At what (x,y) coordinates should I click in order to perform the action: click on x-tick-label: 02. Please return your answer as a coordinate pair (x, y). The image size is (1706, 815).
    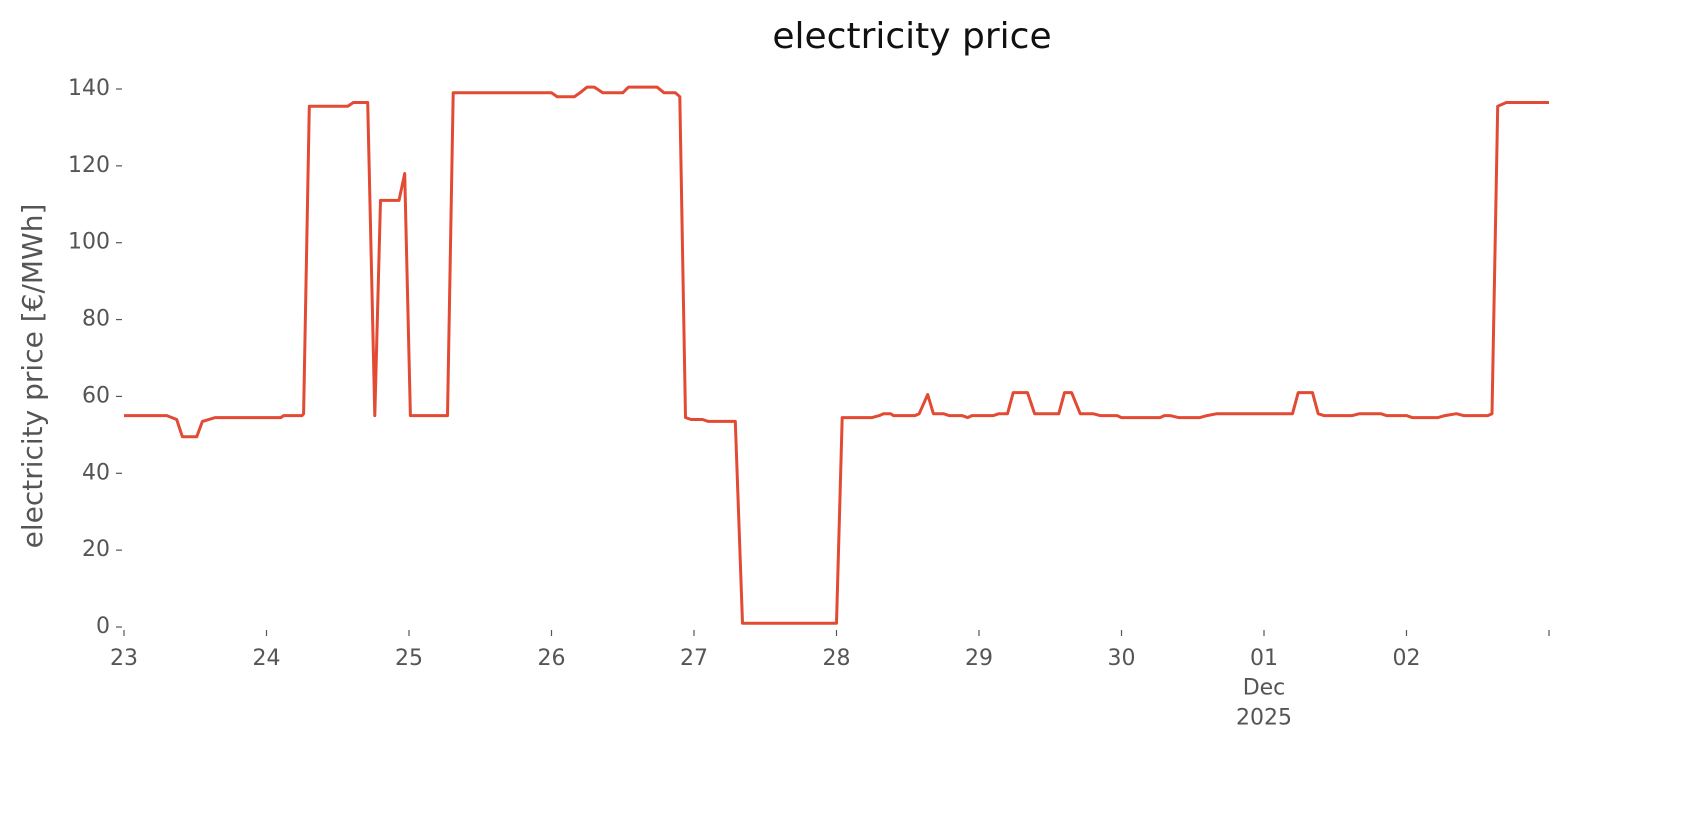
    Looking at the image, I should click on (1407, 658).